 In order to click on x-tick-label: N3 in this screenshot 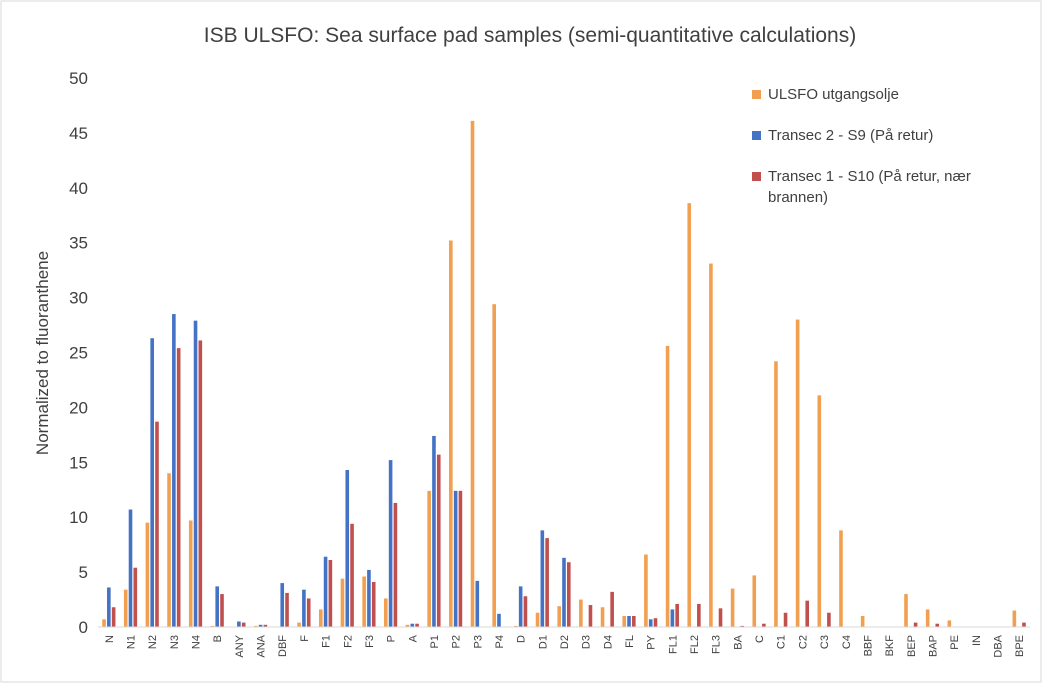, I will do `click(175, 642)`.